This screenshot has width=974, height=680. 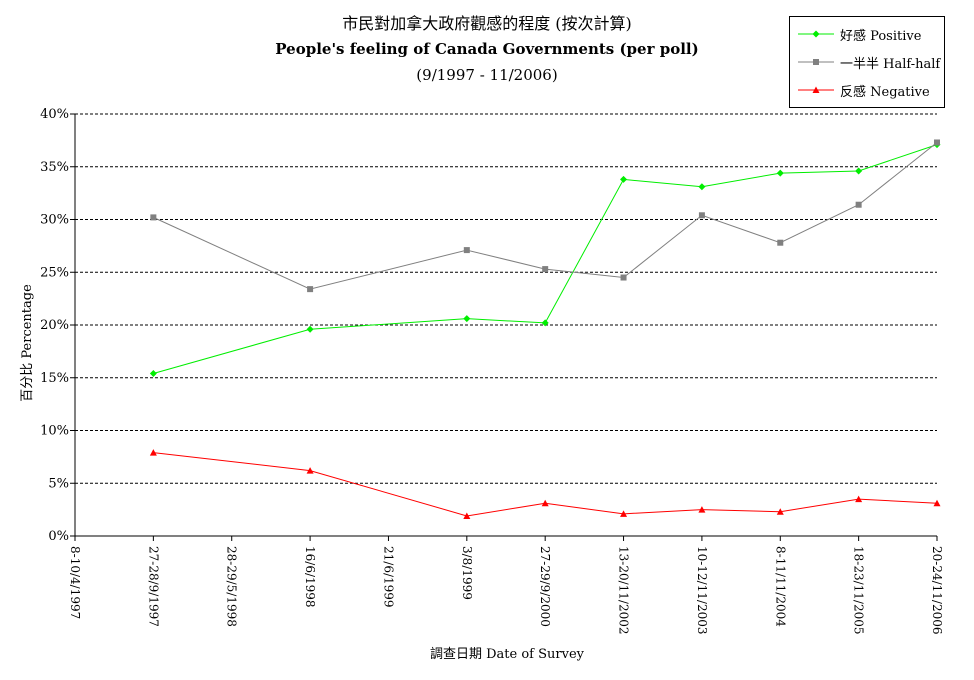 What do you see at coordinates (885, 92) in the screenshot?
I see `legend-label-negative: 反感 Negative` at bounding box center [885, 92].